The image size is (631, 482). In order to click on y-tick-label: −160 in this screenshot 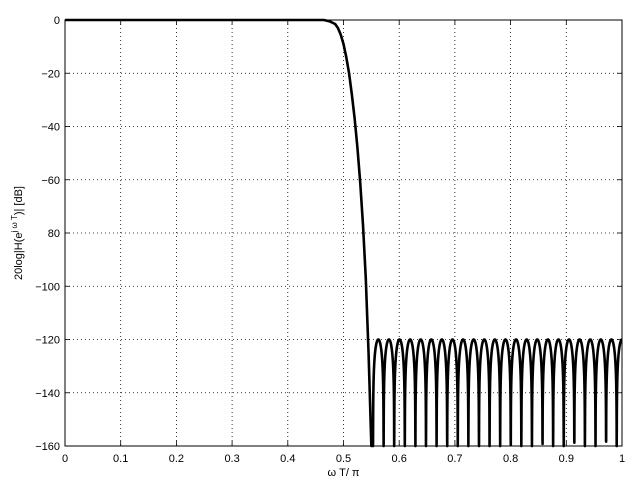, I will do `click(47, 447)`.